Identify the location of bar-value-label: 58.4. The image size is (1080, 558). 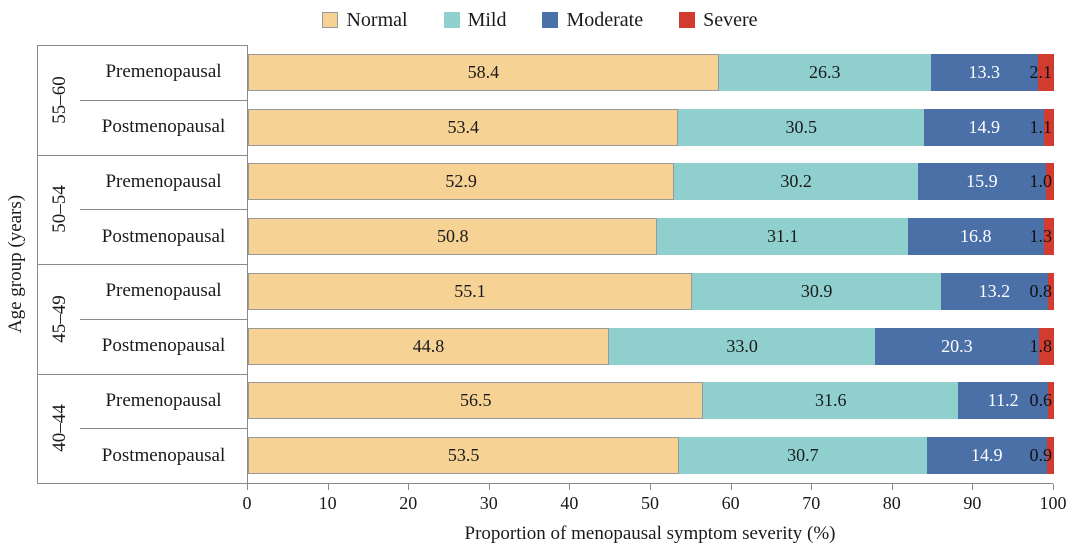
(483, 71).